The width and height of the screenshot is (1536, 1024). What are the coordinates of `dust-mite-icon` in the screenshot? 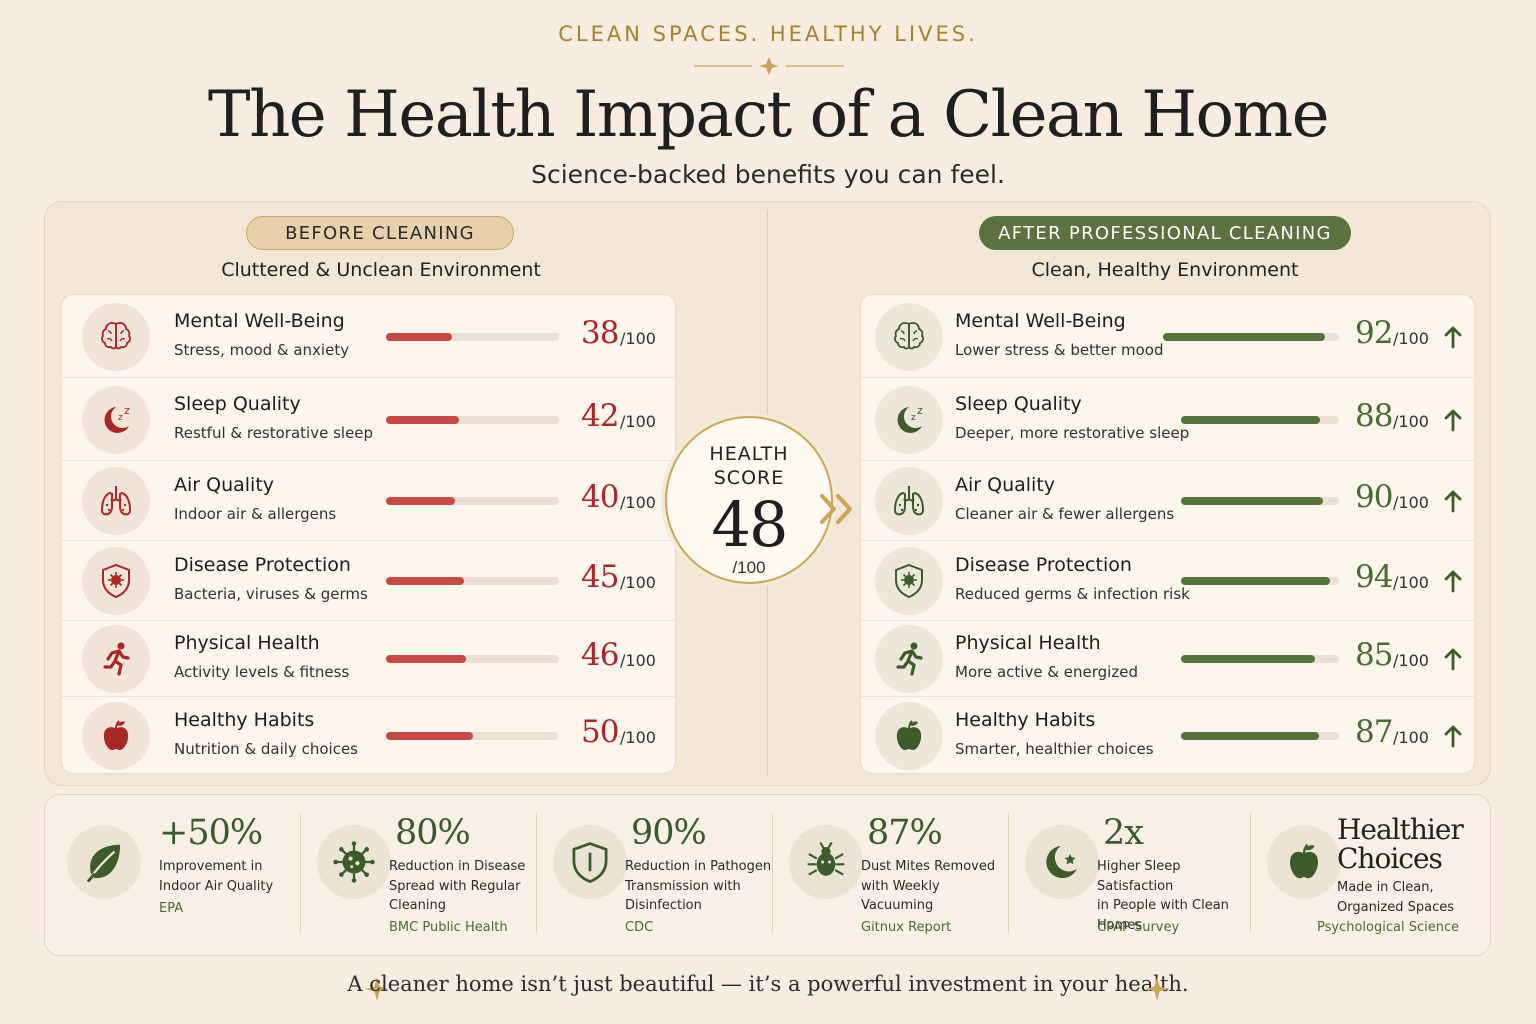 It's located at (826, 862).